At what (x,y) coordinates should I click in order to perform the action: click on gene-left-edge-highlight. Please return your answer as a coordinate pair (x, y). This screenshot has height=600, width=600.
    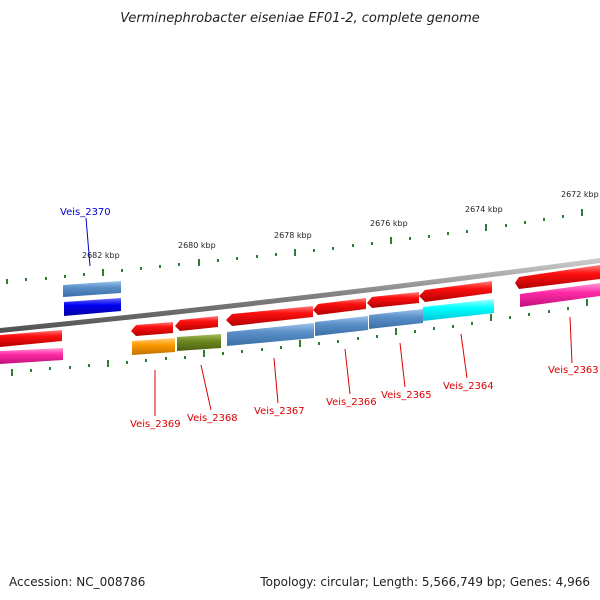
    Looking at the image, I should click on (31, 356).